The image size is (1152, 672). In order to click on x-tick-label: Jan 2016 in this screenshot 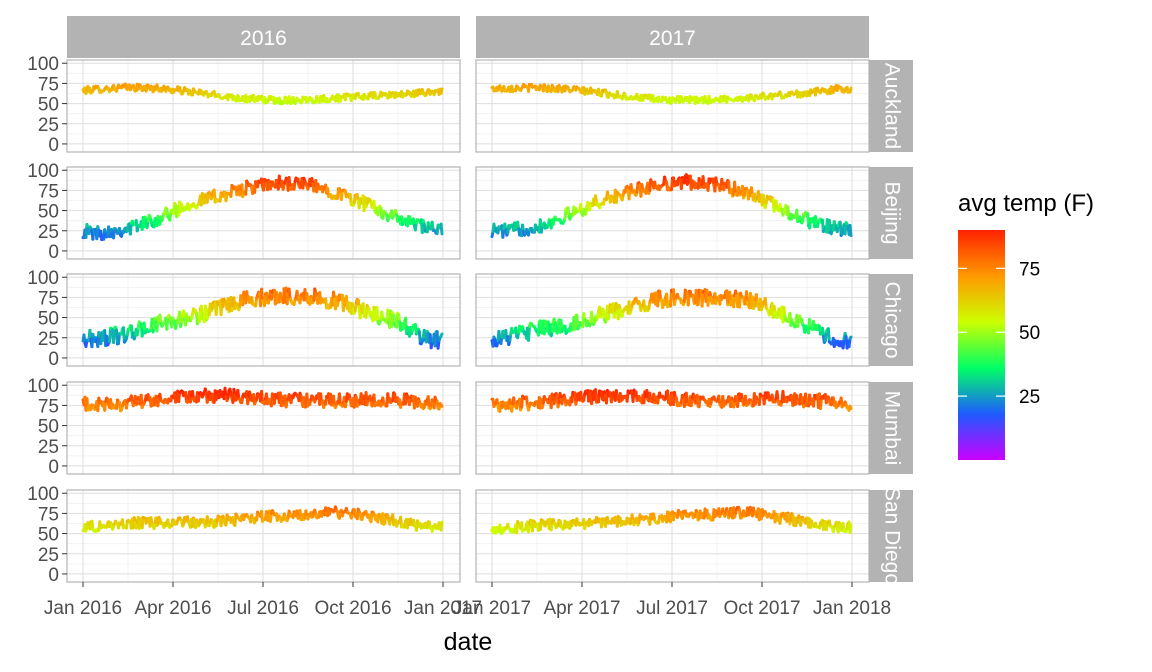, I will do `click(83, 608)`.